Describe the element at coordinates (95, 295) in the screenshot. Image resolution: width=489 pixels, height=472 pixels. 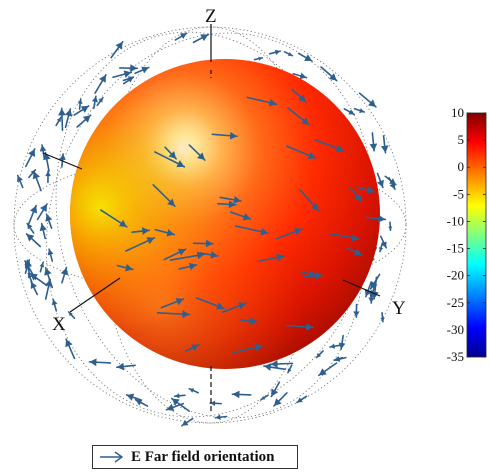
I see `x-axis-line` at that location.